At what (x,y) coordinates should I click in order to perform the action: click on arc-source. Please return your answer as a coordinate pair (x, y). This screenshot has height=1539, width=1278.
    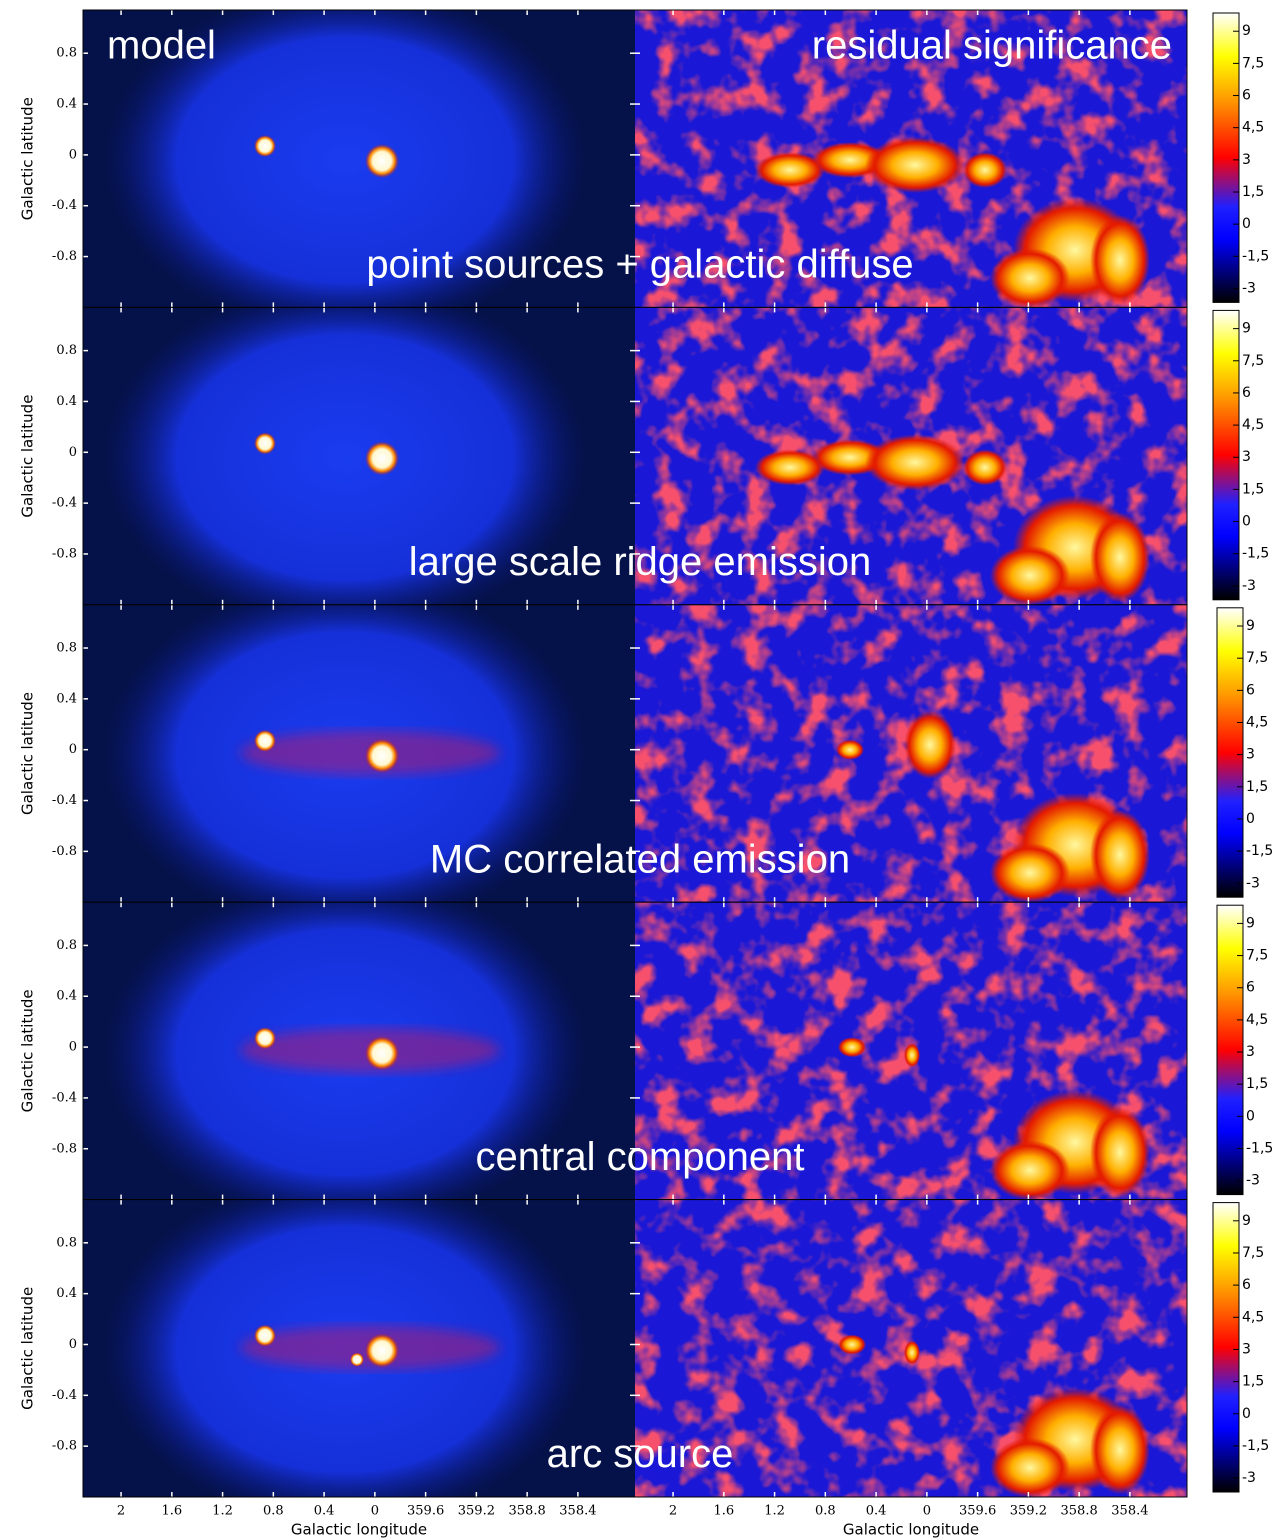
    Looking at the image, I should click on (357, 1359).